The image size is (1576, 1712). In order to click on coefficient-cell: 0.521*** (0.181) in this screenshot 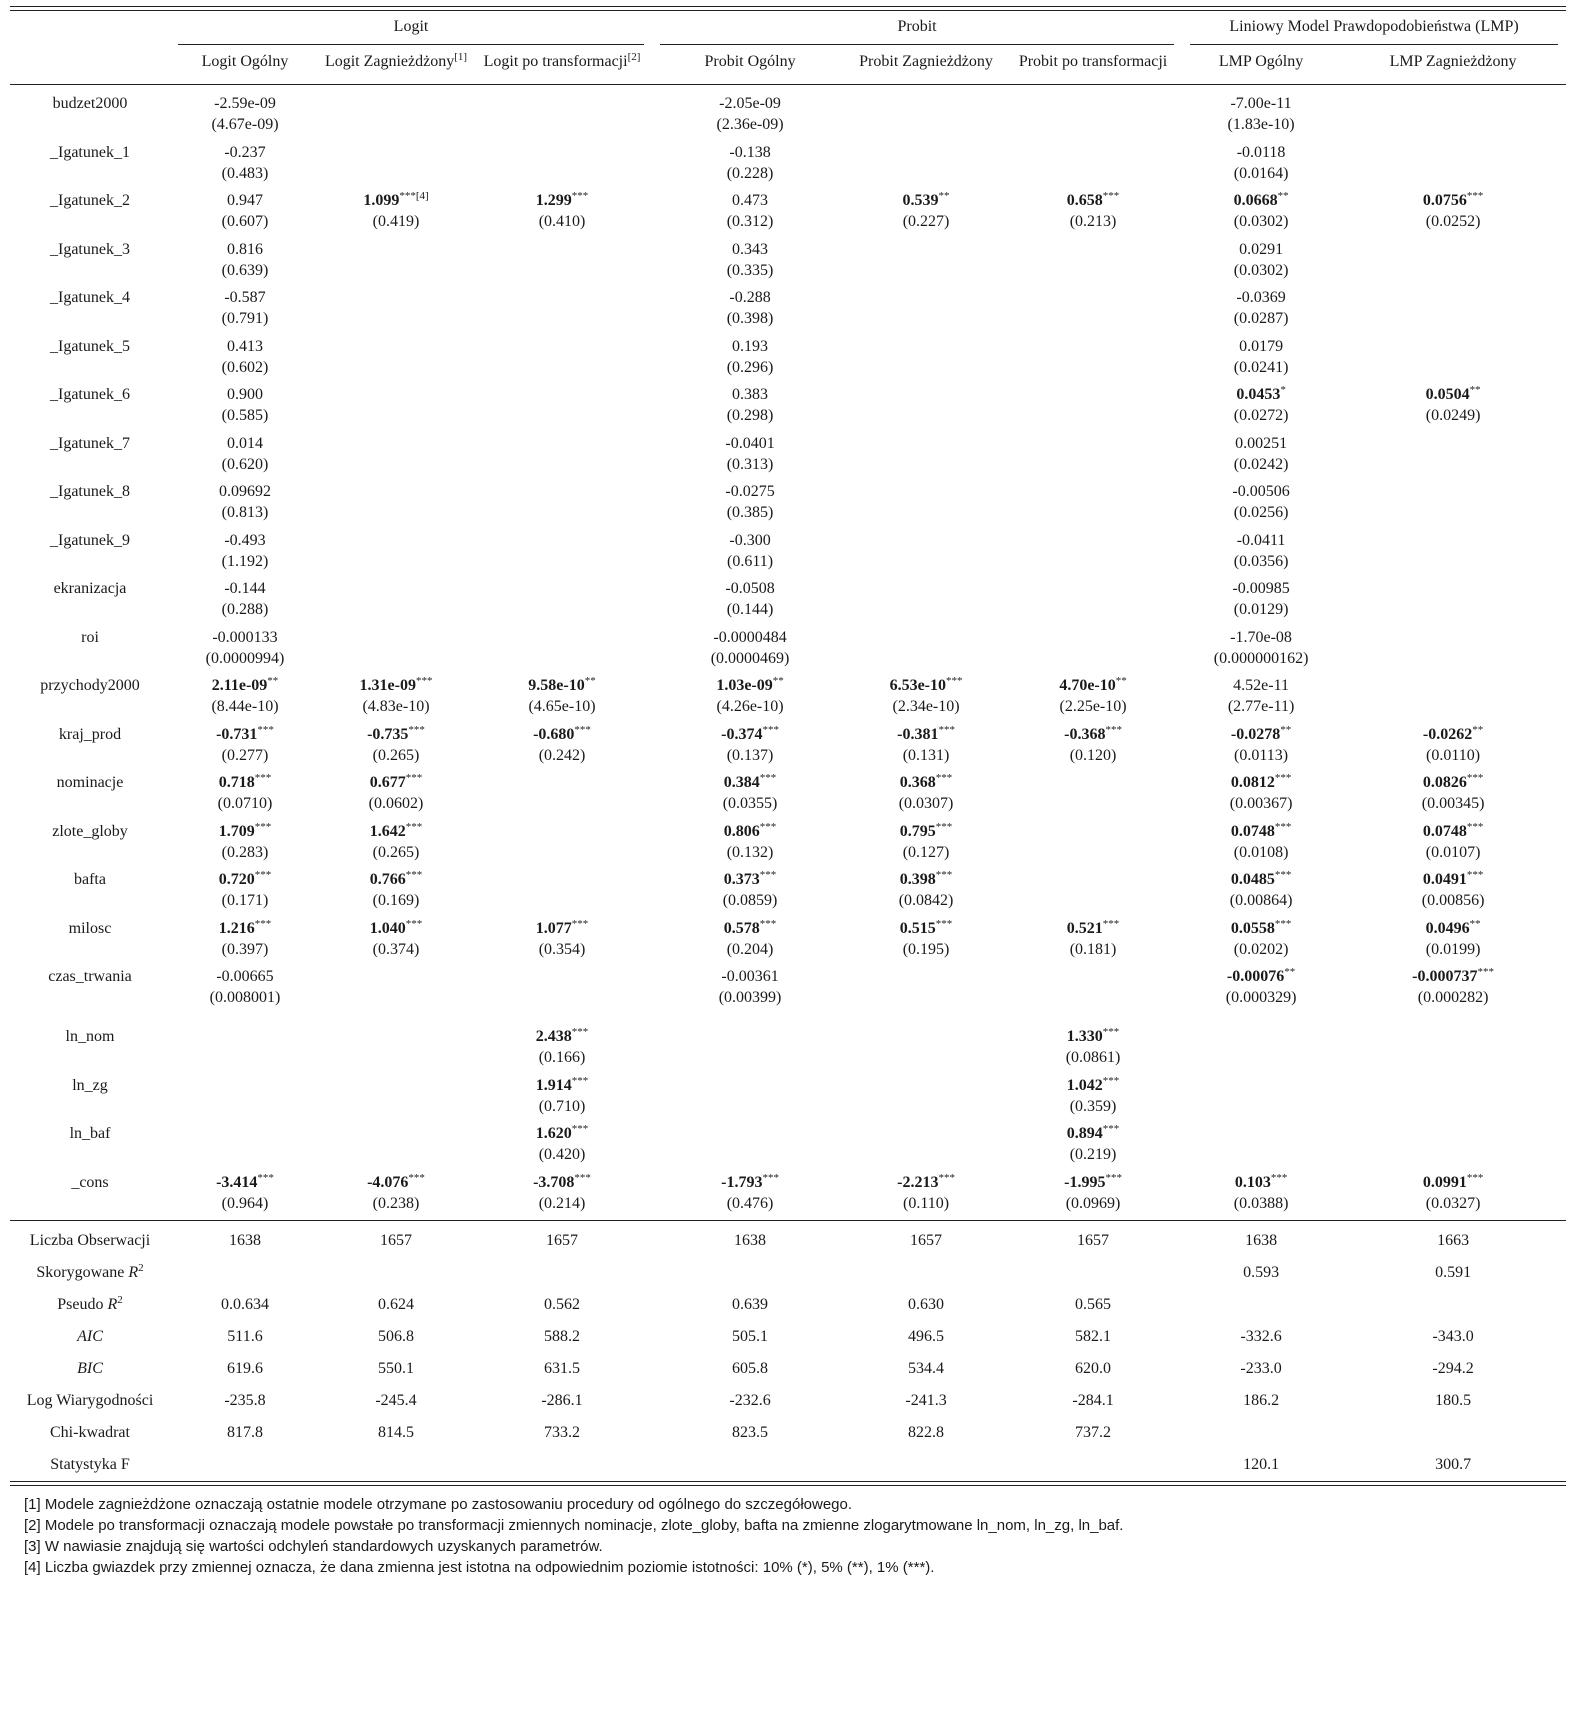, I will do `click(1093, 942)`.